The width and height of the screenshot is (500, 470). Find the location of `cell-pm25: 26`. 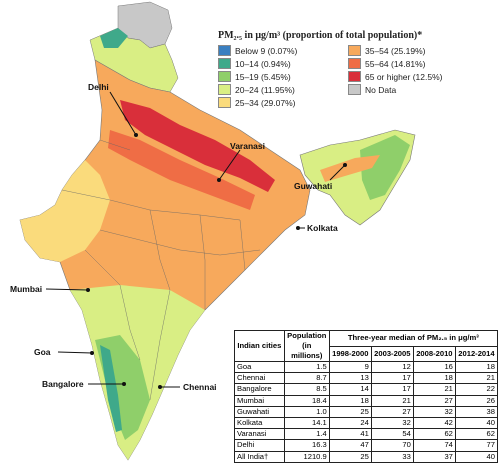

cell-pm25: 26 is located at coordinates (476, 400).